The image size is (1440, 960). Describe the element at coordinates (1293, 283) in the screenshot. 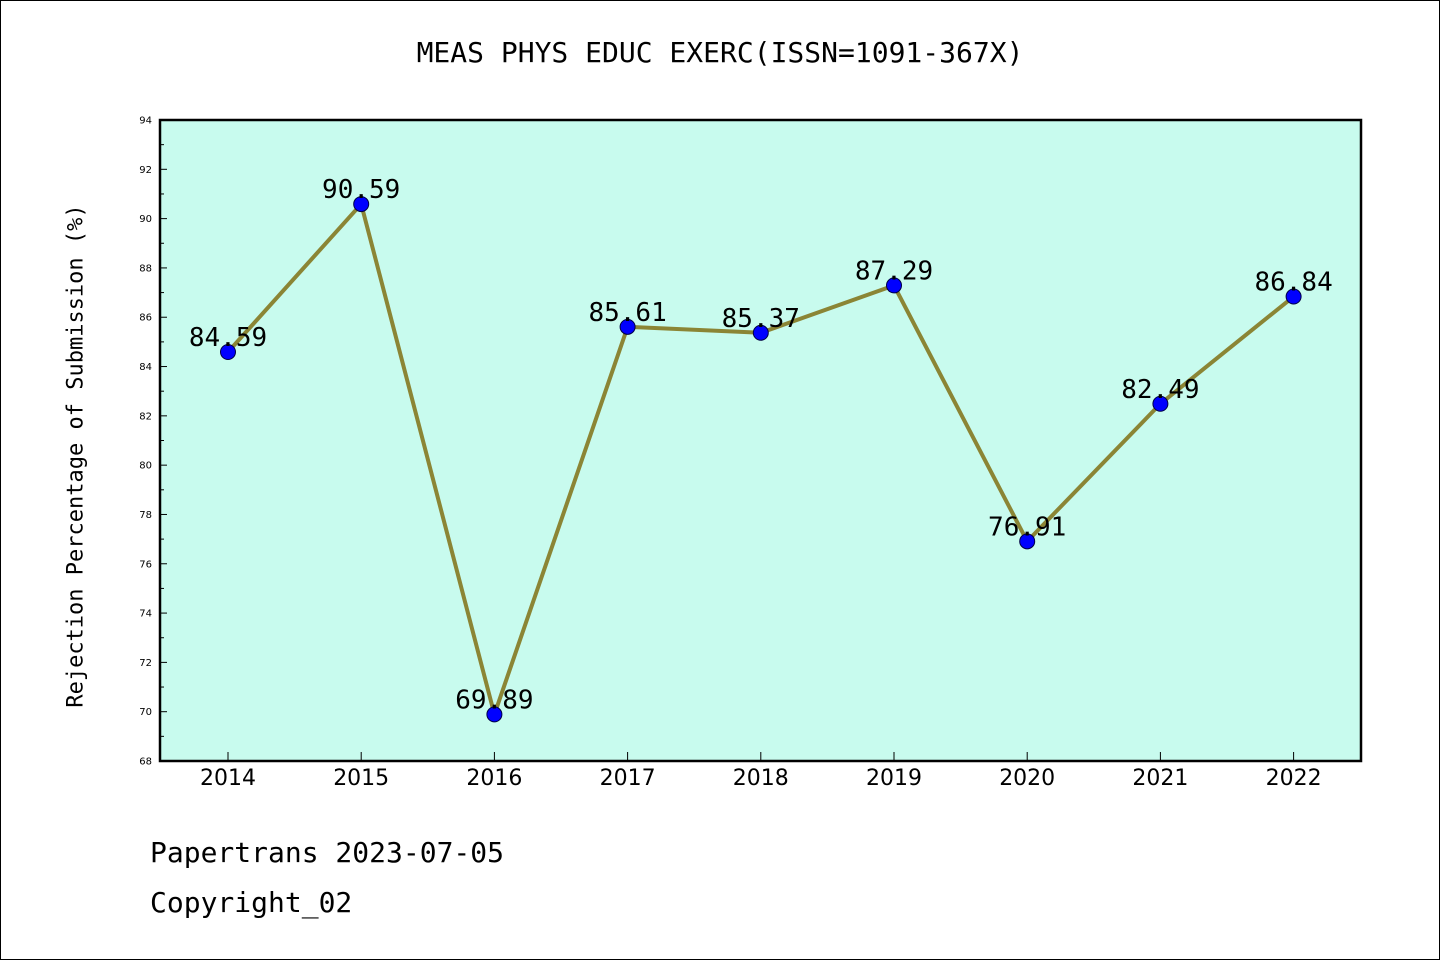

I see `data-label: 86.84` at that location.